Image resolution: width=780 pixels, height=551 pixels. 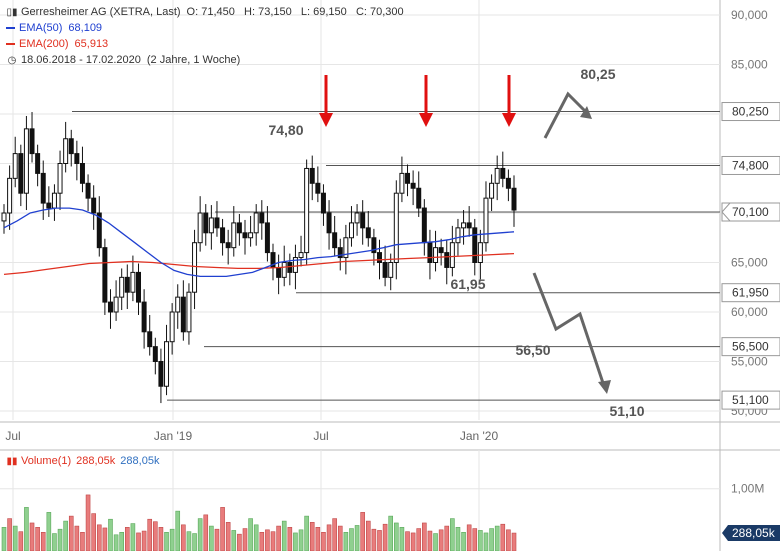 What do you see at coordinates (749, 65) in the screenshot?
I see `y-tick-label: 85,000` at bounding box center [749, 65].